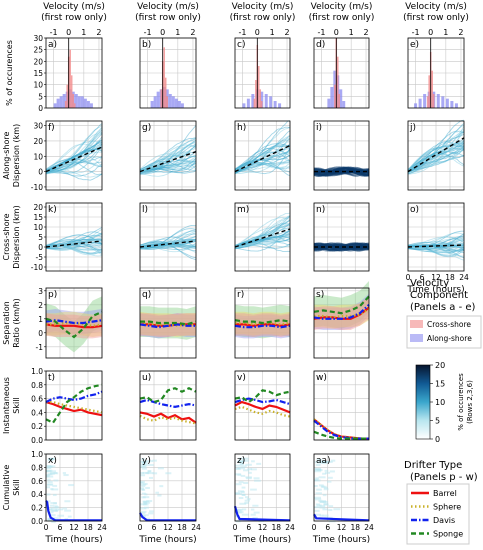 The image size is (483, 550). Describe the element at coordinates (241, 45) in the screenshot. I see `panel-letter: c)` at that location.